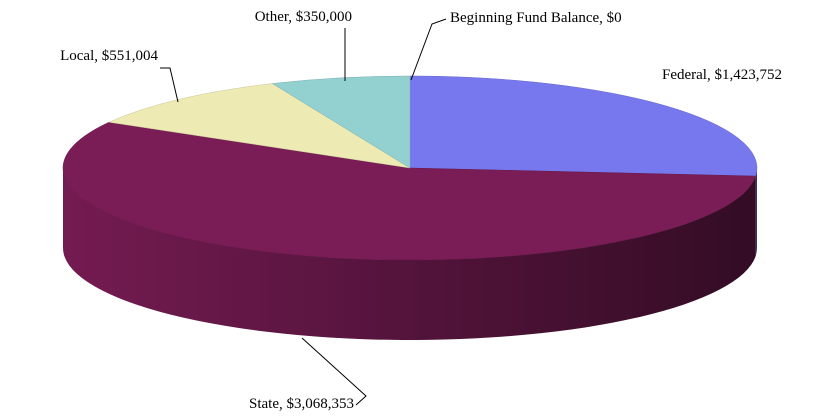 The height and width of the screenshot is (416, 835). What do you see at coordinates (321, 404) in the screenshot?
I see `value-label: $3,068,353` at bounding box center [321, 404].